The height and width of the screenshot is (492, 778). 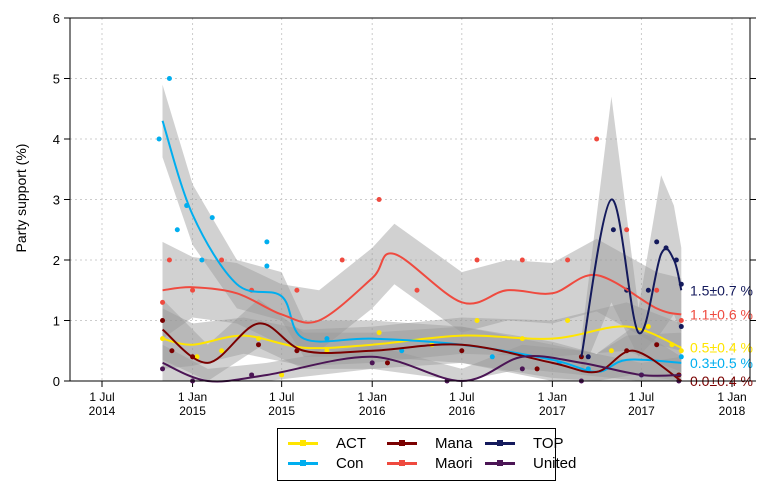 What do you see at coordinates (351, 443) in the screenshot?
I see `legend-label: ACT` at bounding box center [351, 443].